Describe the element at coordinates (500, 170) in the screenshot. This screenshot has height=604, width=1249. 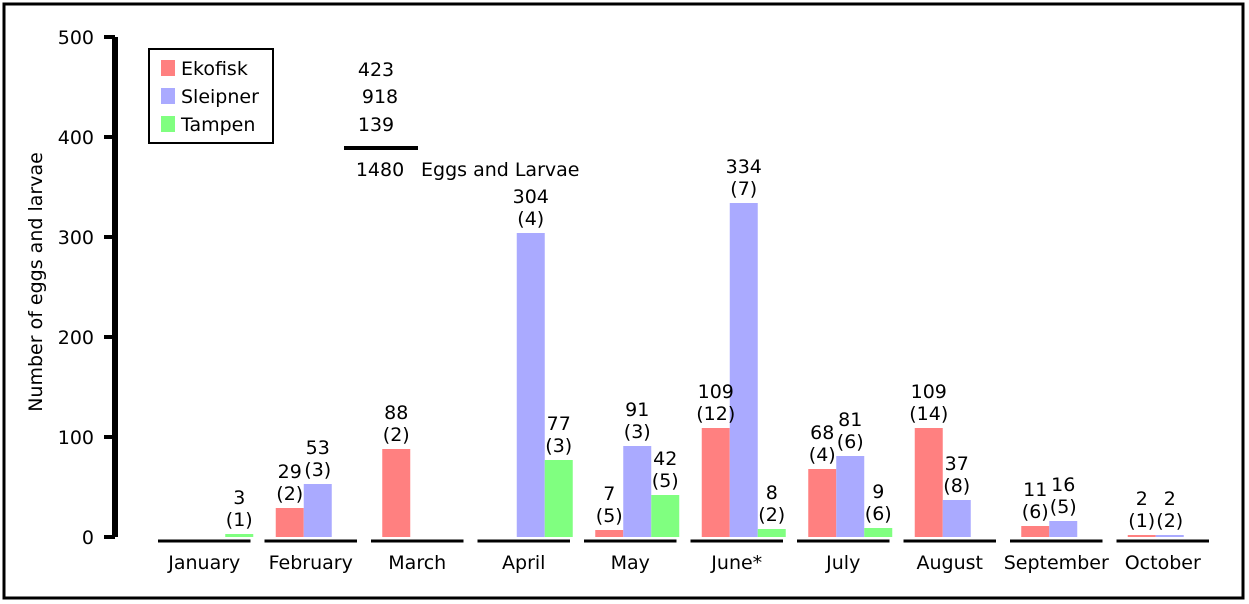
I see `total-sum-label: Eggs and Larvae` at that location.